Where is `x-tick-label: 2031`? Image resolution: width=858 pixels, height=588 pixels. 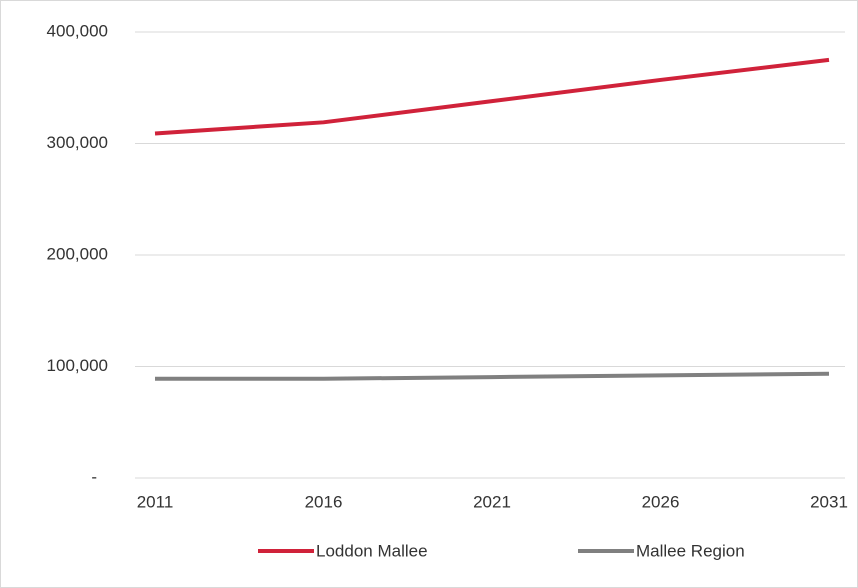
x-tick-label: 2031 is located at coordinates (829, 501).